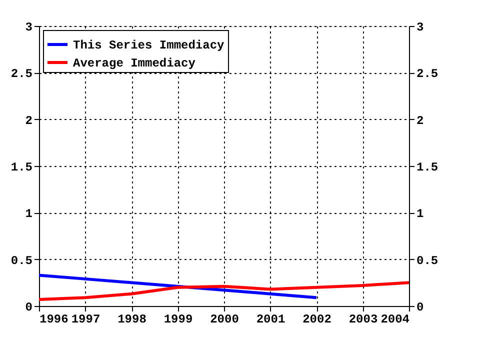  Describe the element at coordinates (178, 319) in the screenshot. I see `x-tick-label: 1999` at that location.